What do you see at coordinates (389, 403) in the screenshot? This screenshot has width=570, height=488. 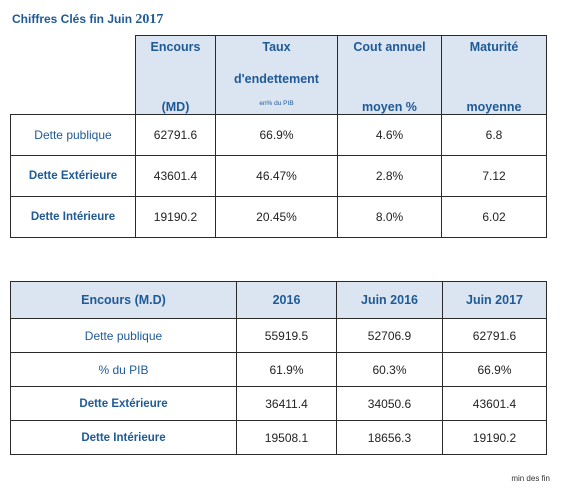 I see `cell-value: 34050.6` at bounding box center [389, 403].